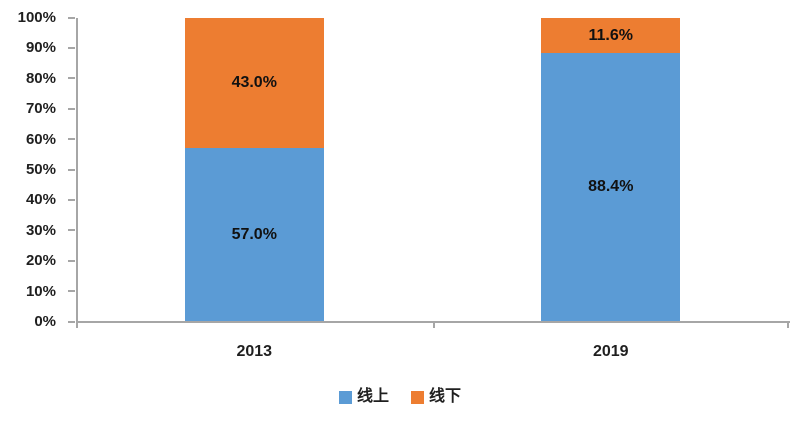 The width and height of the screenshot is (800, 428). What do you see at coordinates (445, 396) in the screenshot?
I see `legend-label: 线下` at bounding box center [445, 396].